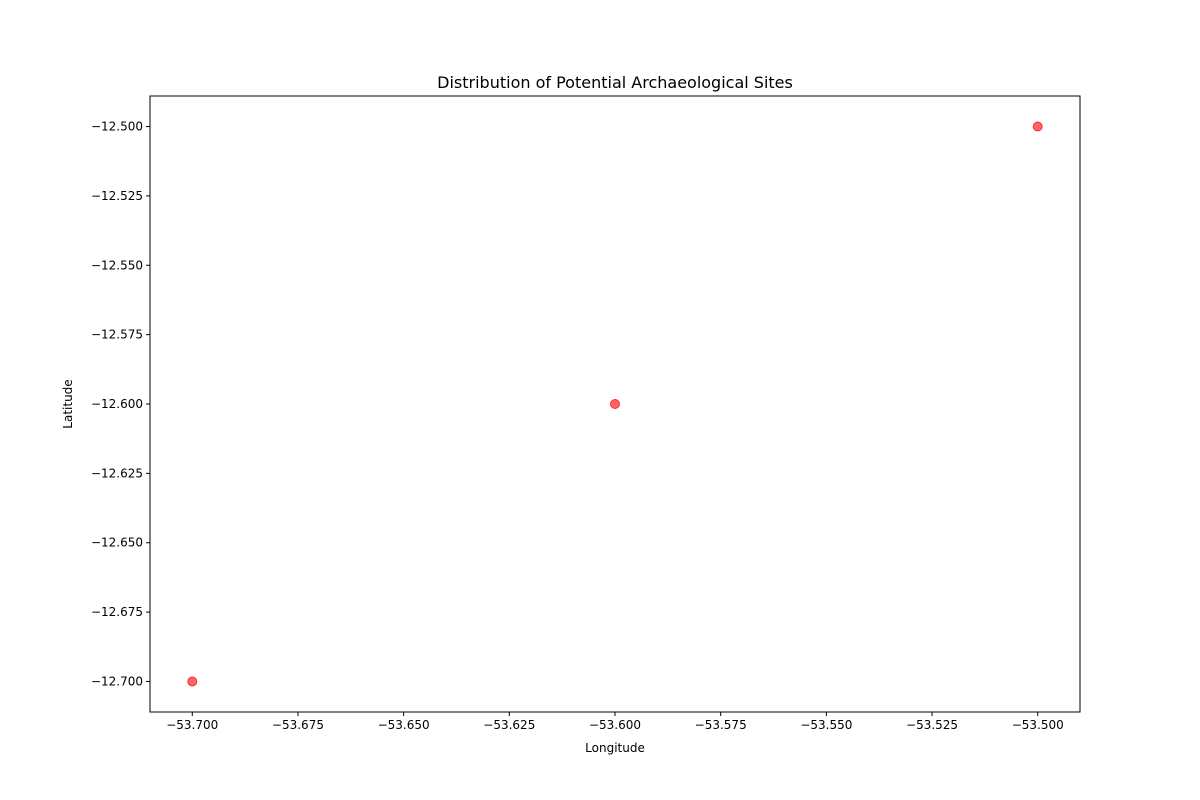  I want to click on x-tick-label: −53.525, so click(932, 725).